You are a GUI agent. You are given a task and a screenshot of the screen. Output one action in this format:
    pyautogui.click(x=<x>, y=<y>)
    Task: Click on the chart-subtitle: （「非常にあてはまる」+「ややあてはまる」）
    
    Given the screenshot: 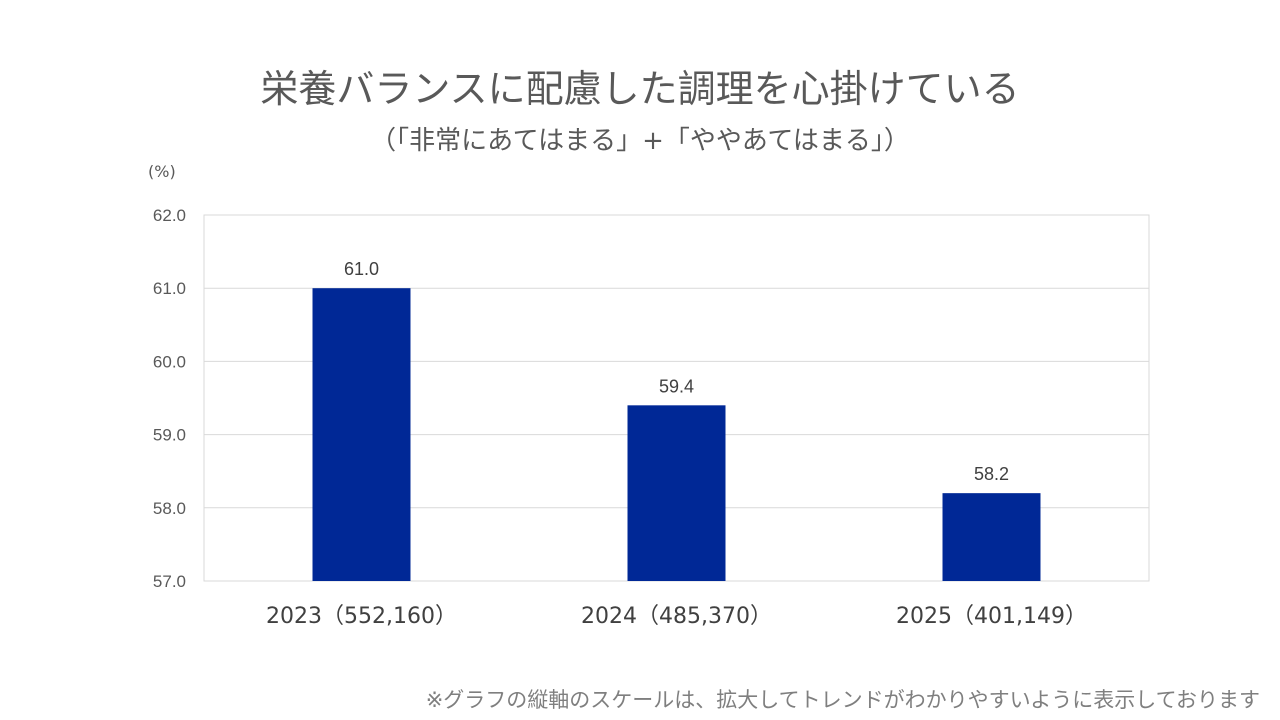 What is the action you would take?
    pyautogui.click(x=640, y=141)
    